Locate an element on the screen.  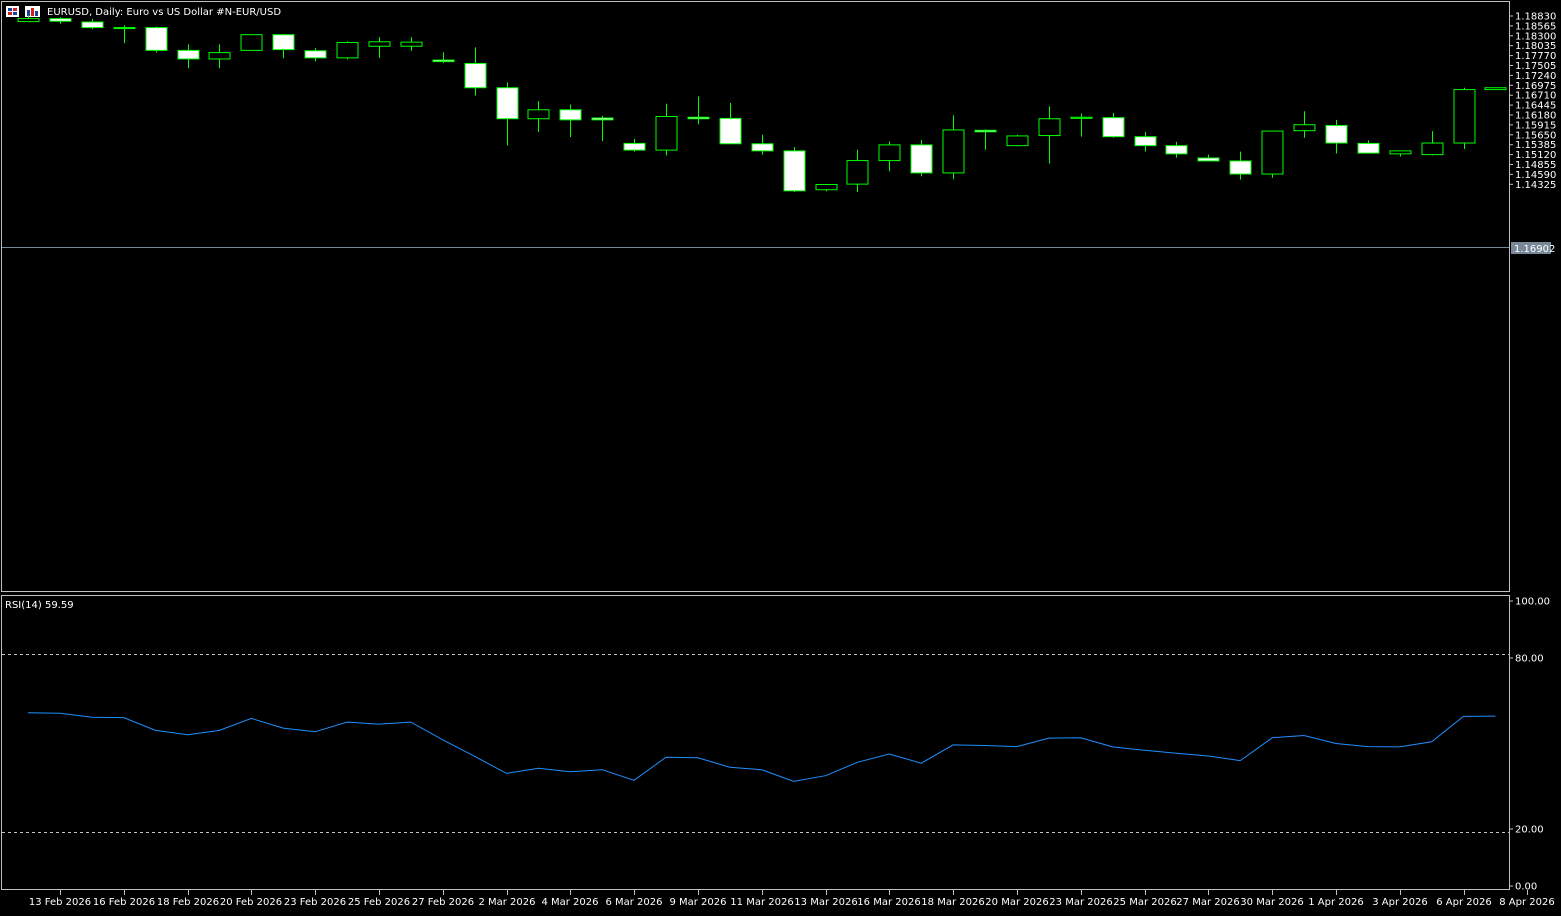
time-tick-label: 2 Mar 2026 is located at coordinates (506, 902).